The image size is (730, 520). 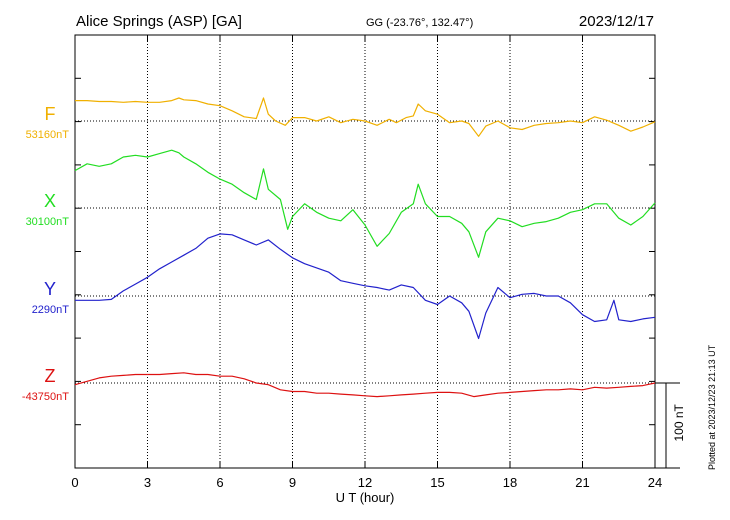 What do you see at coordinates (50, 114) in the screenshot?
I see `series-name-f: F` at bounding box center [50, 114].